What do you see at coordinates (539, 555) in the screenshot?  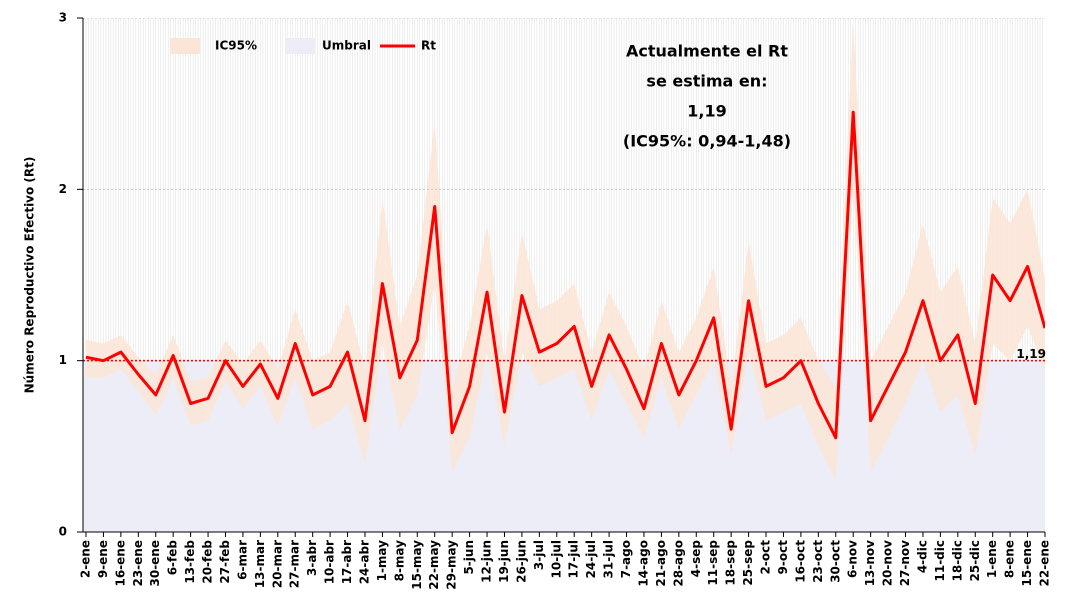 I see `x-tick-label: 3-jul` at bounding box center [539, 555].